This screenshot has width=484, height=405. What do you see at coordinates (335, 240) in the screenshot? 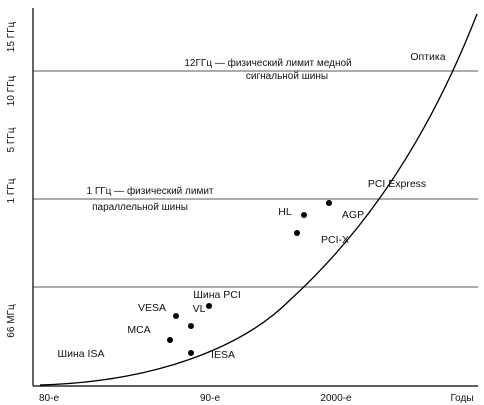
I see `point-label: PCI-X` at bounding box center [335, 240].